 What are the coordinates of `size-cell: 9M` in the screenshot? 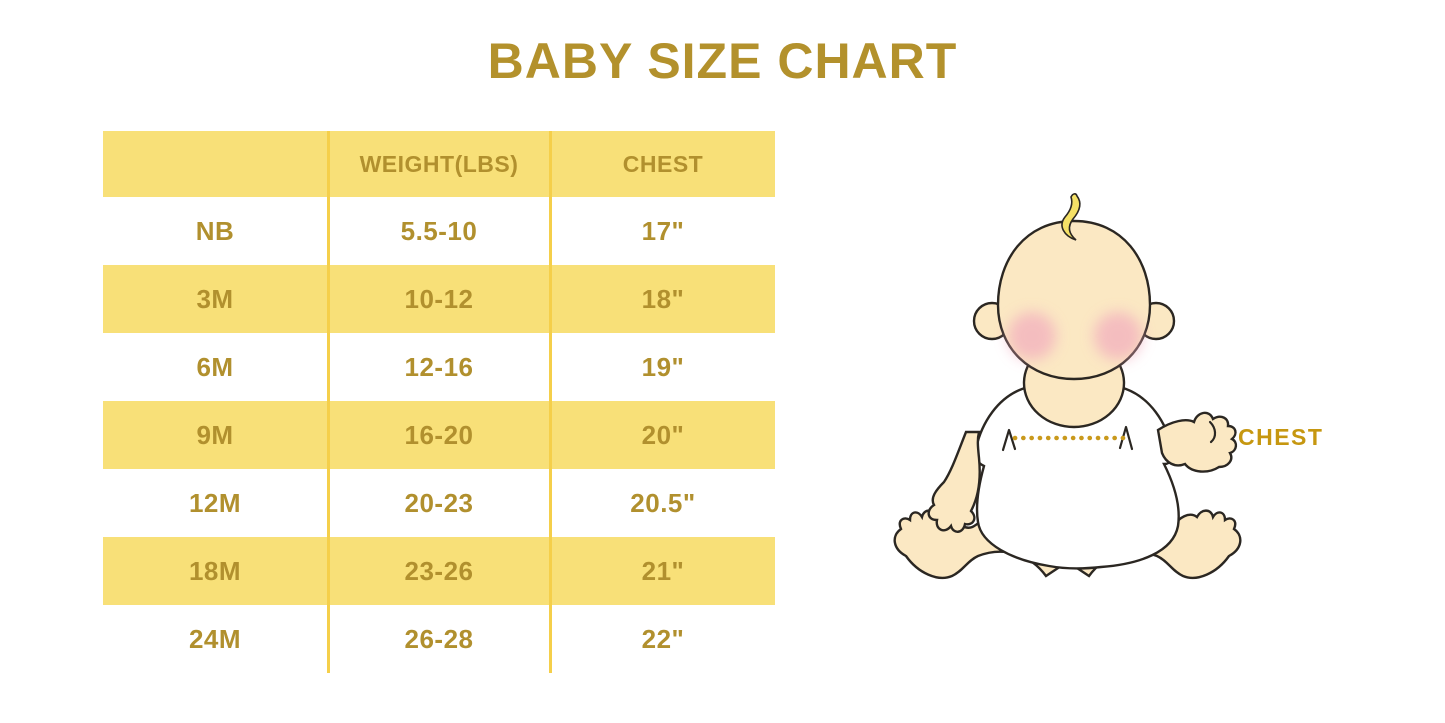 It's located at (215, 434).